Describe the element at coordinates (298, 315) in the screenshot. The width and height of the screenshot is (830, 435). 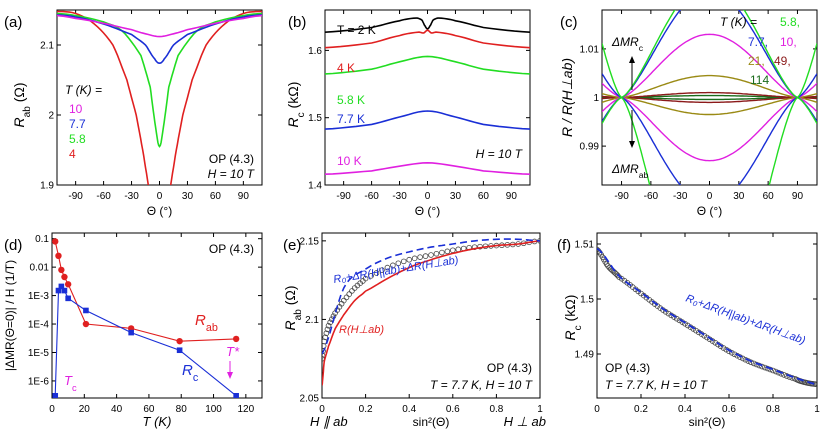
I see `y-axis-label-sub: ab` at that location.